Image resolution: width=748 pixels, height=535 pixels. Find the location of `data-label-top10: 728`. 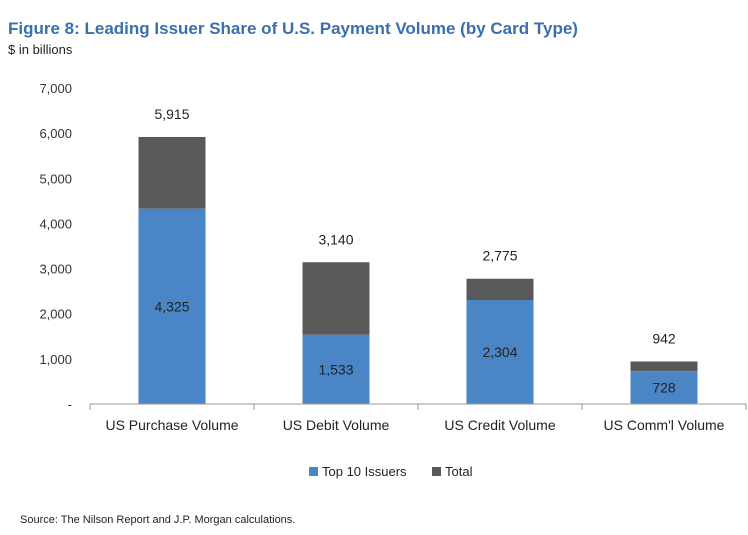

data-label-top10: 728 is located at coordinates (664, 388).